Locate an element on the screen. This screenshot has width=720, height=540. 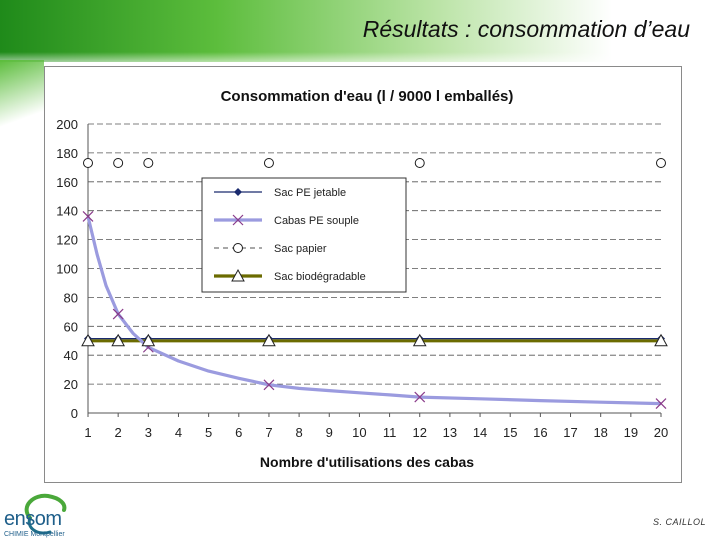
x-tick-label: 3 is located at coordinates (148, 432).